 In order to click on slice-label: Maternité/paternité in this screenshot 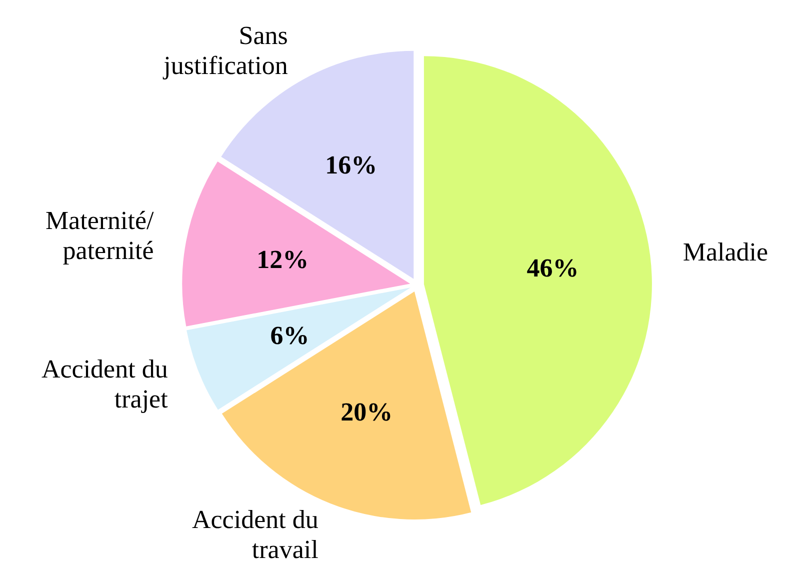, I will do `click(100, 234)`.